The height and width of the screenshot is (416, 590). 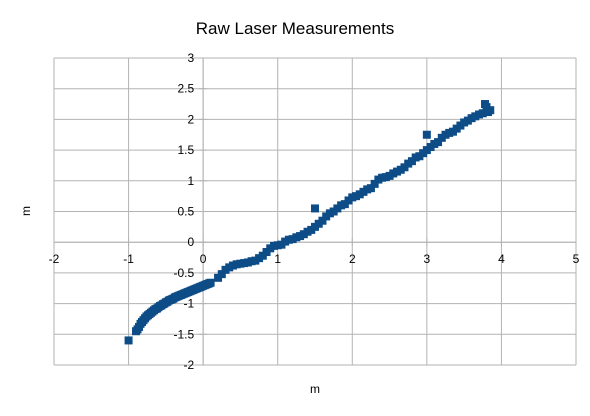 I want to click on y-tick-label: -2, so click(x=188, y=365).